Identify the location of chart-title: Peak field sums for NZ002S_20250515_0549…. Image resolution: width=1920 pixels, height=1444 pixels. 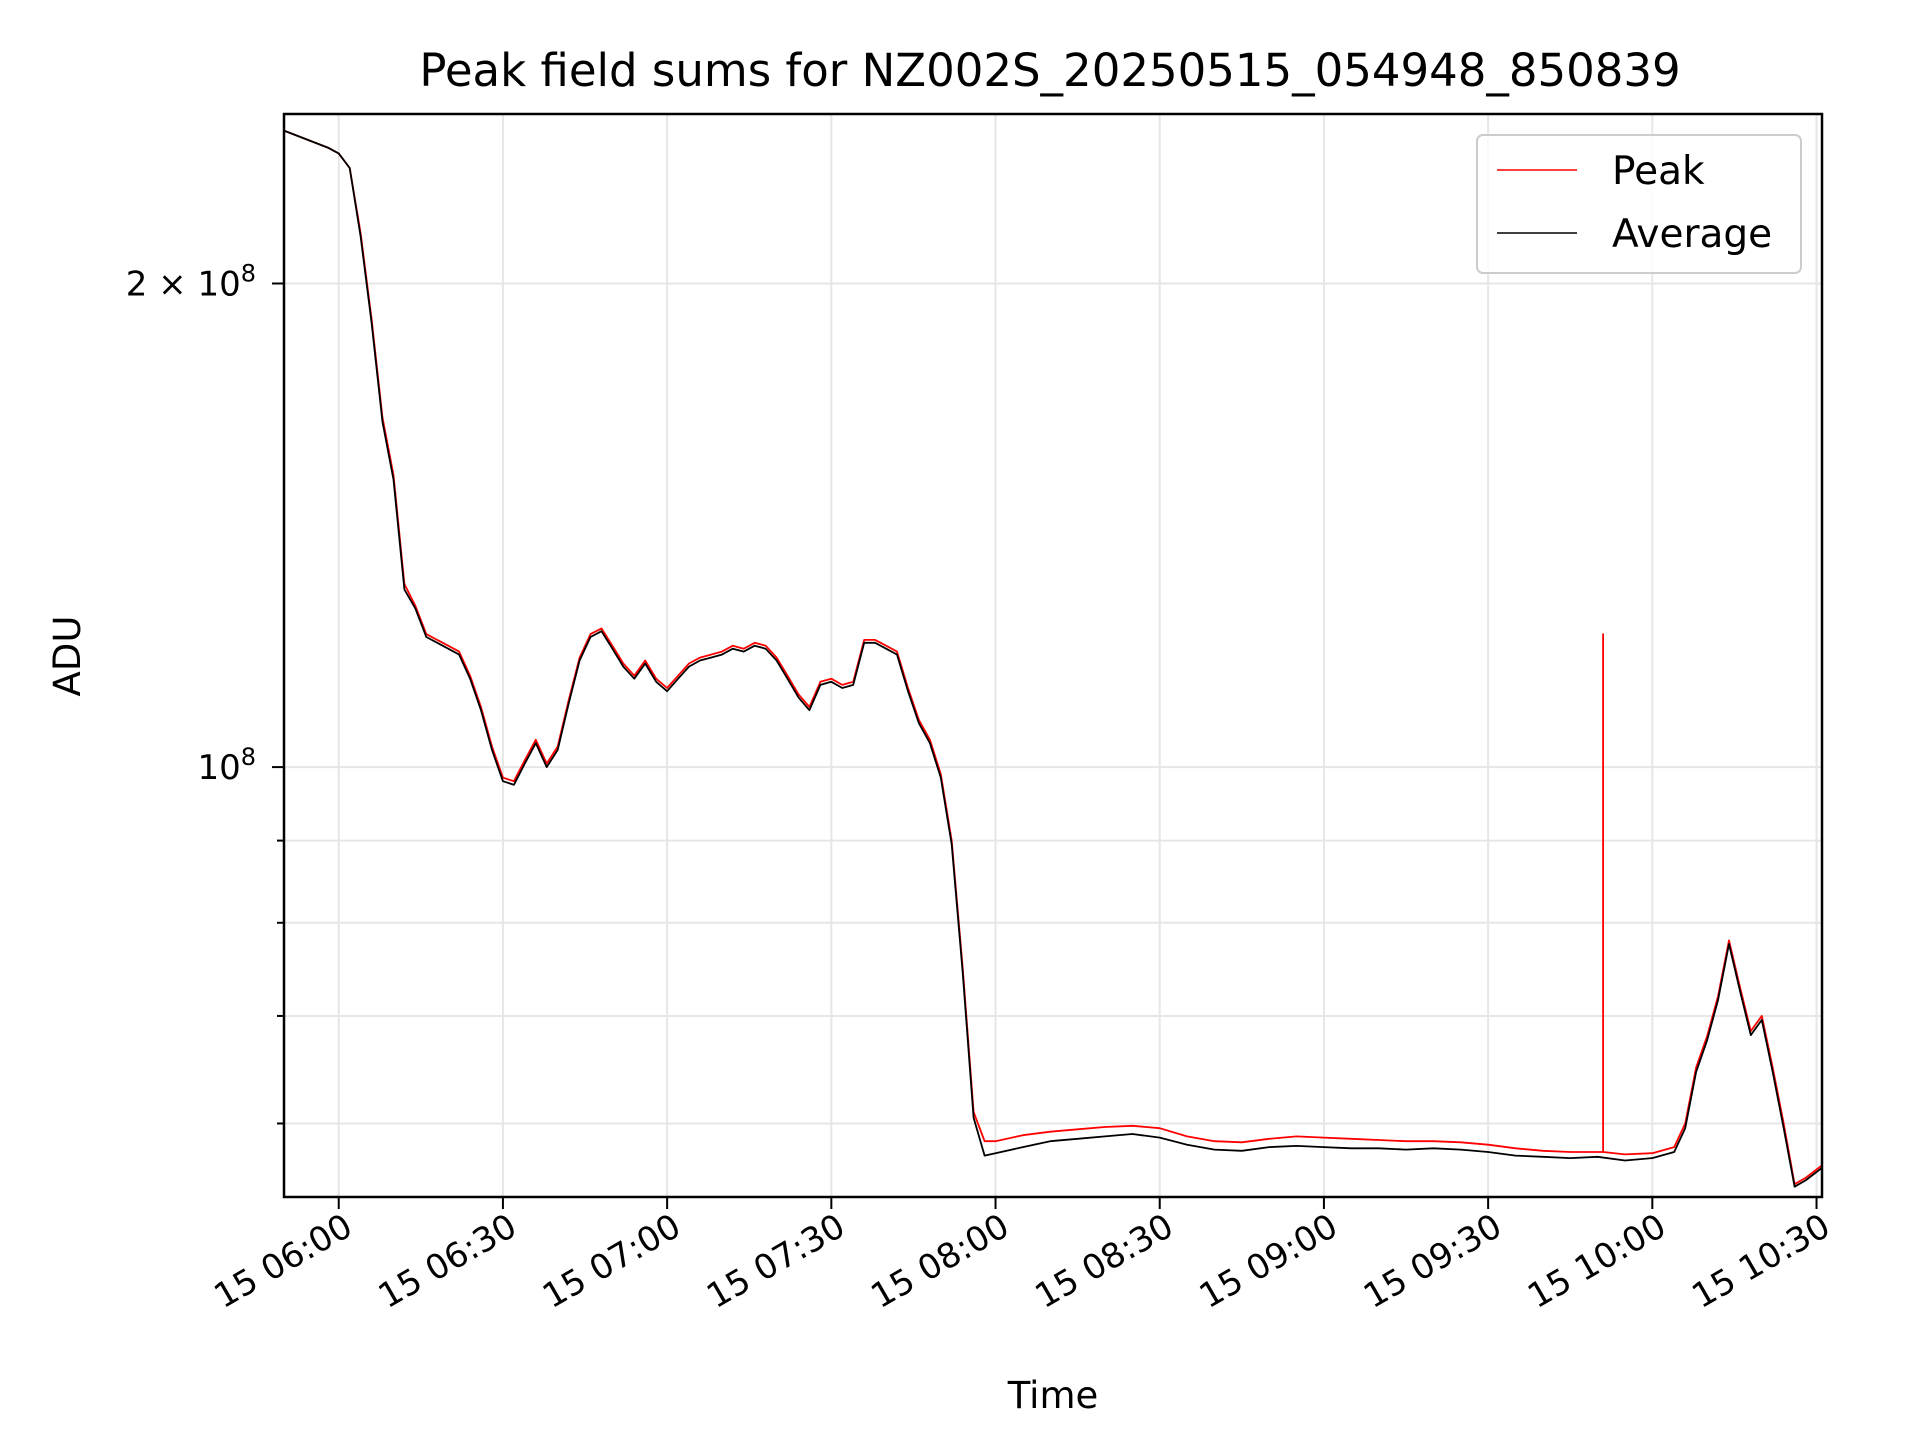
(1049, 70).